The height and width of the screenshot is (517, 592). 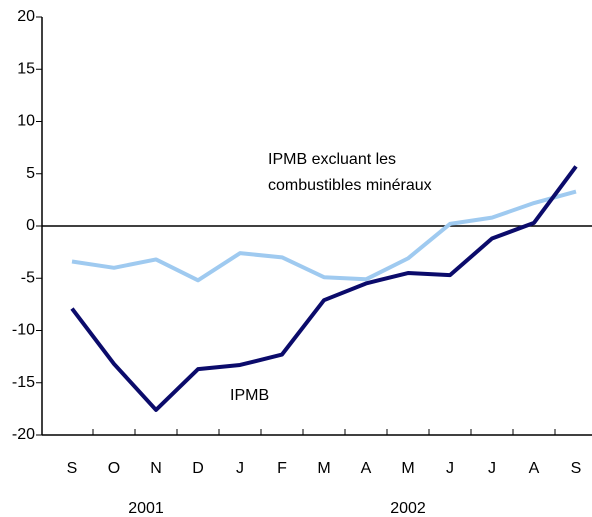 What do you see at coordinates (26, 121) in the screenshot?
I see `y-tick-label: 10` at bounding box center [26, 121].